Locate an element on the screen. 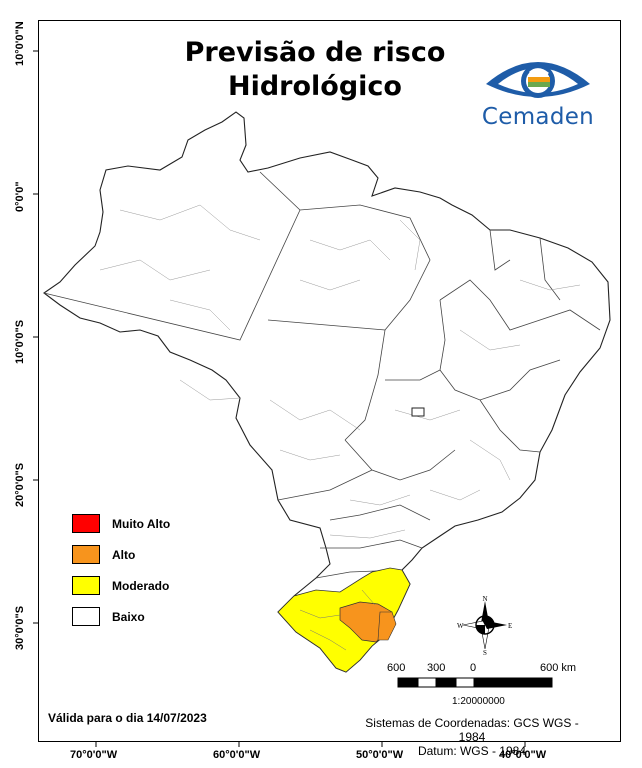  legend-swatch-moderado is located at coordinates (86, 585).